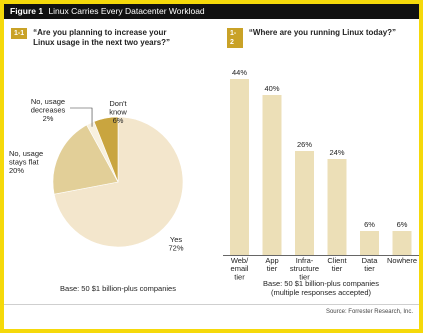  What do you see at coordinates (81, 117) in the screenshot?
I see `pie-leader-line` at bounding box center [81, 117].